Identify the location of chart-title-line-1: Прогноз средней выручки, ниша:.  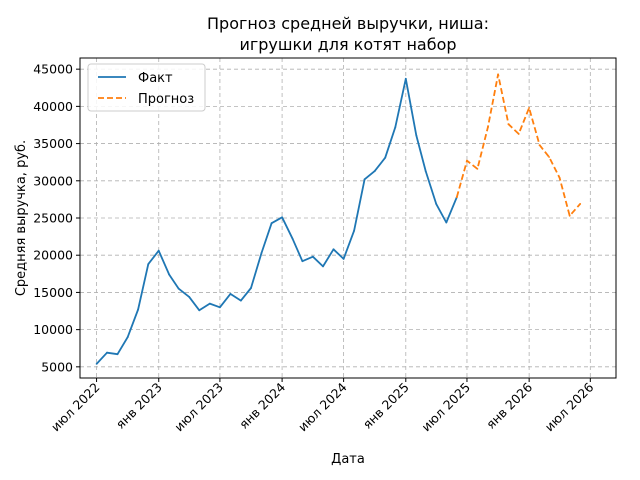
(348, 23).